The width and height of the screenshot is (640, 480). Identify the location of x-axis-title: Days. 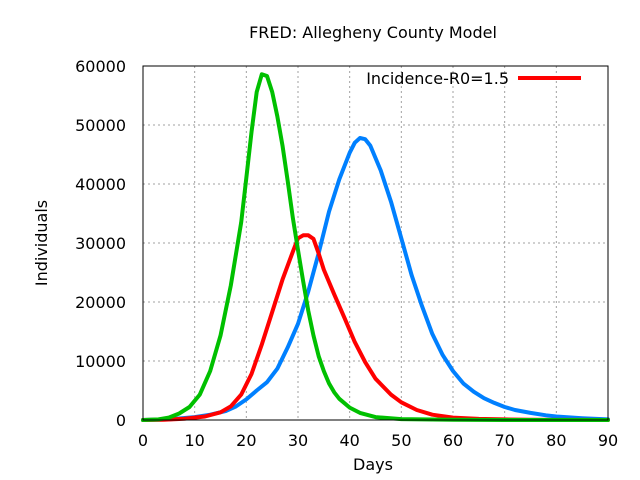
(373, 464).